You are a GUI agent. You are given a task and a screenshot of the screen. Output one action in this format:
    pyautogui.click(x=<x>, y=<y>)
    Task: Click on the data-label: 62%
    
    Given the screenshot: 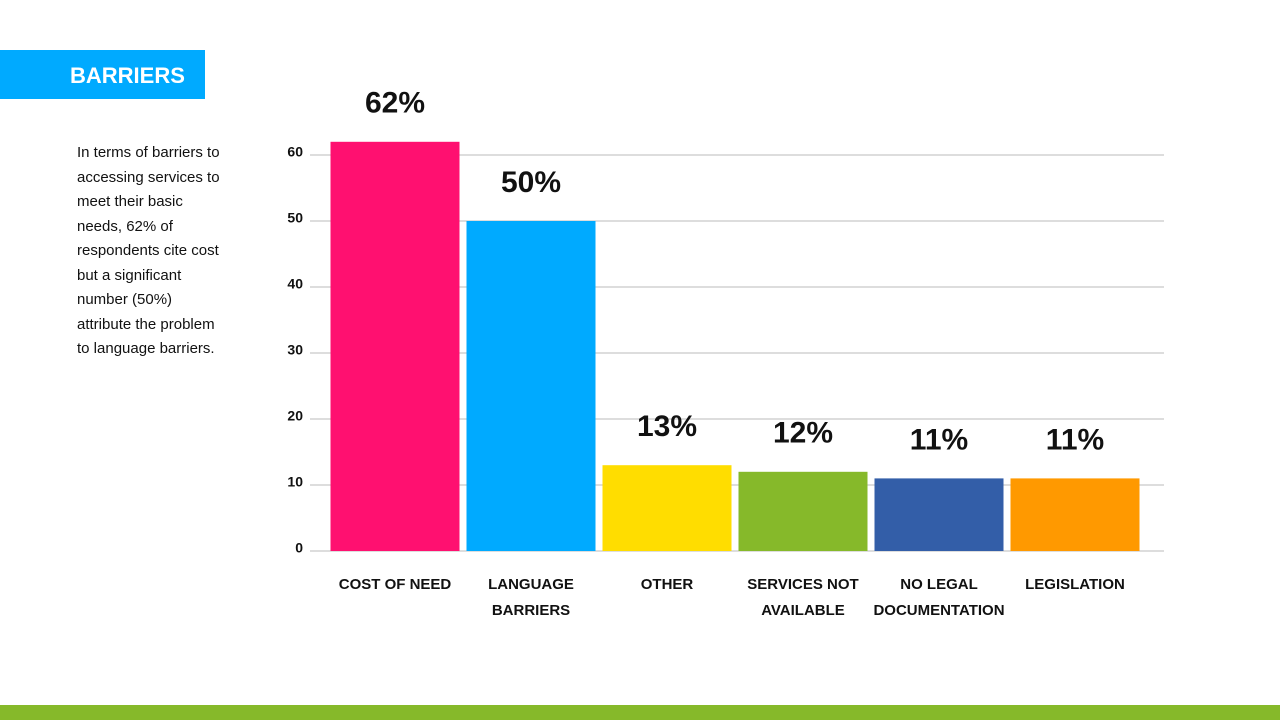 What is the action you would take?
    pyautogui.click(x=395, y=103)
    